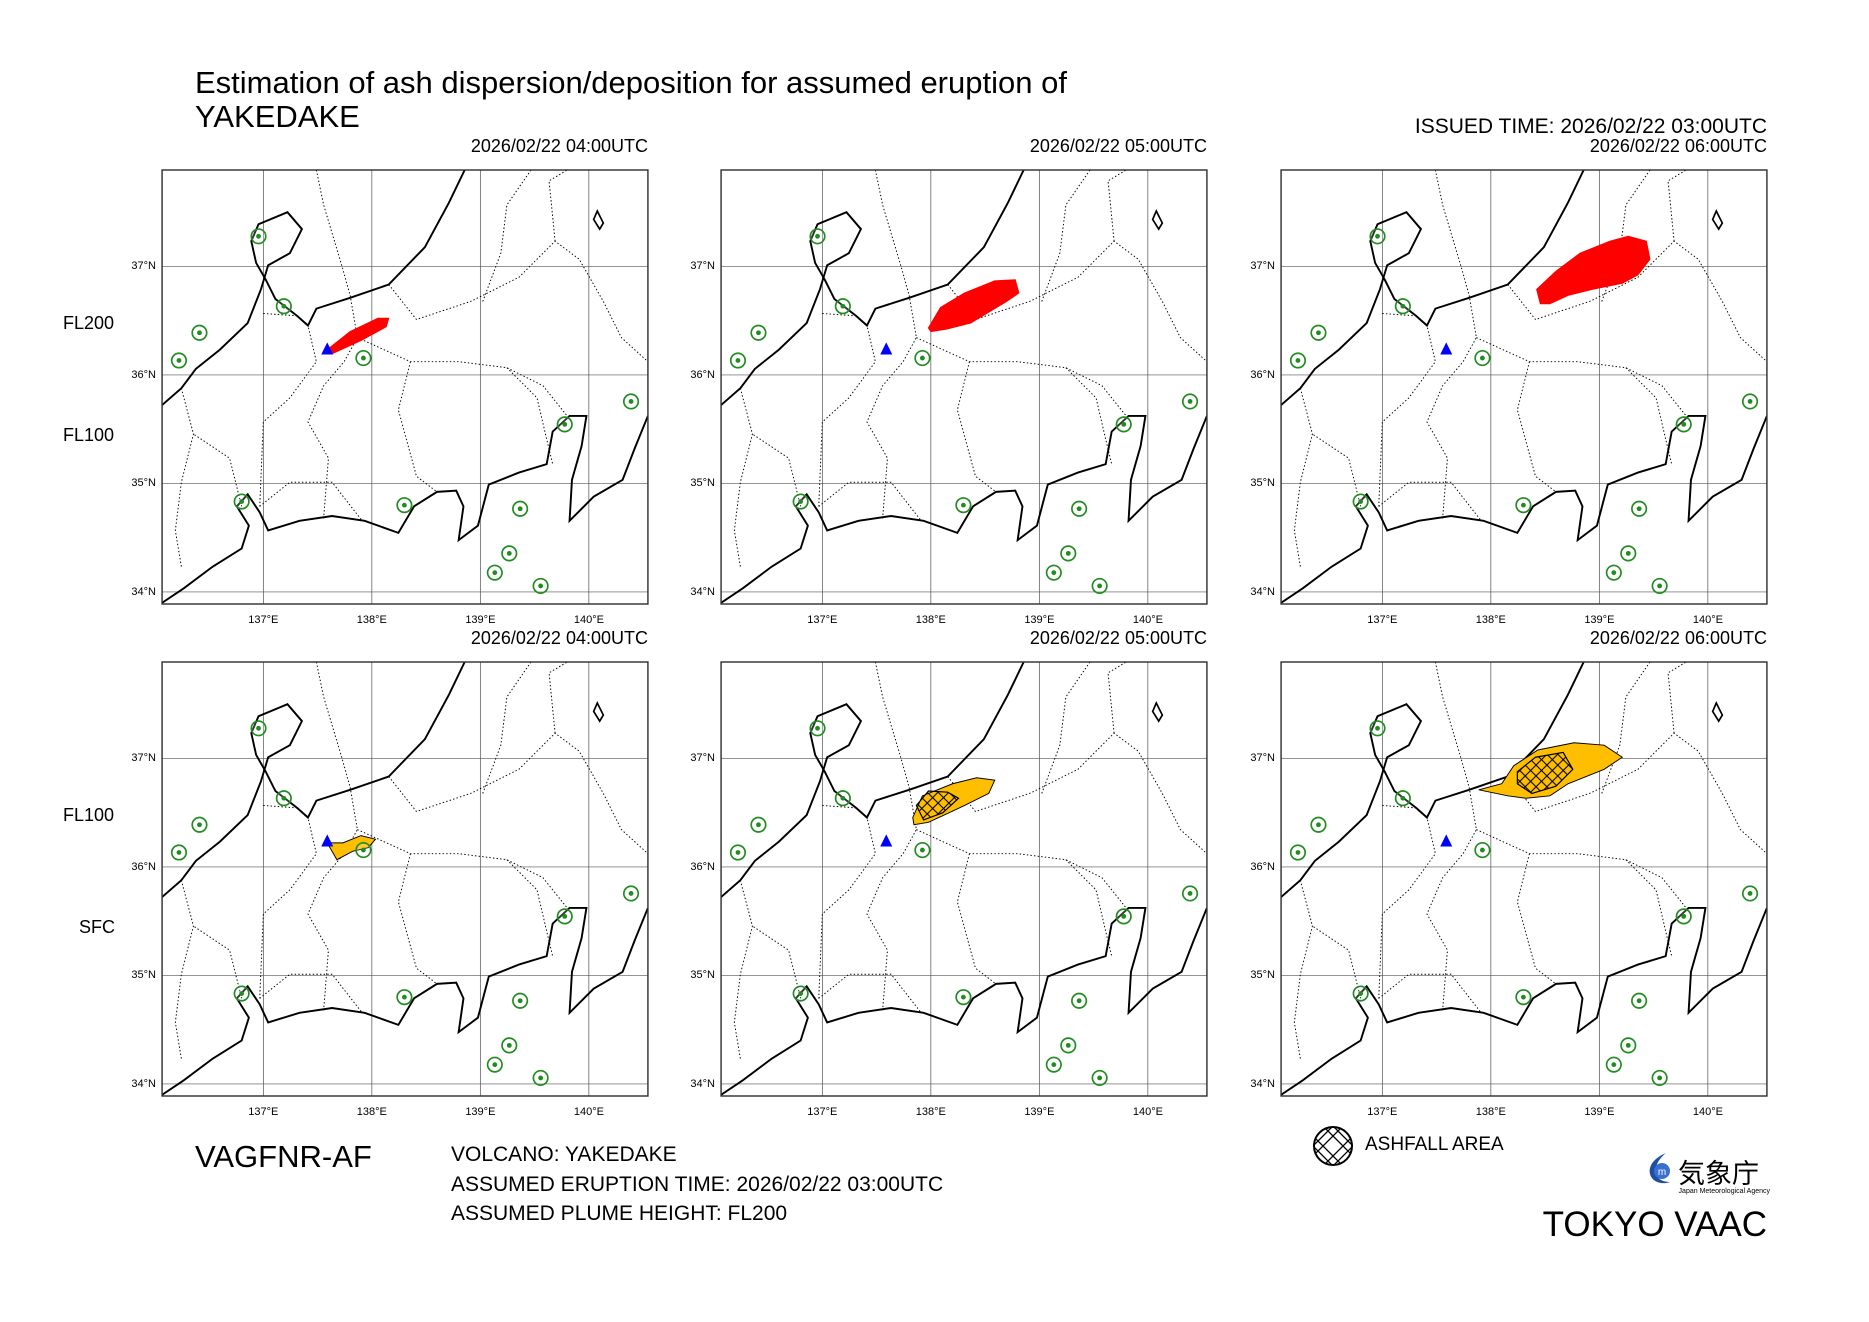 This screenshot has width=1869, height=1322. What do you see at coordinates (937, 805) in the screenshot?
I see `ashfall-area` at bounding box center [937, 805].